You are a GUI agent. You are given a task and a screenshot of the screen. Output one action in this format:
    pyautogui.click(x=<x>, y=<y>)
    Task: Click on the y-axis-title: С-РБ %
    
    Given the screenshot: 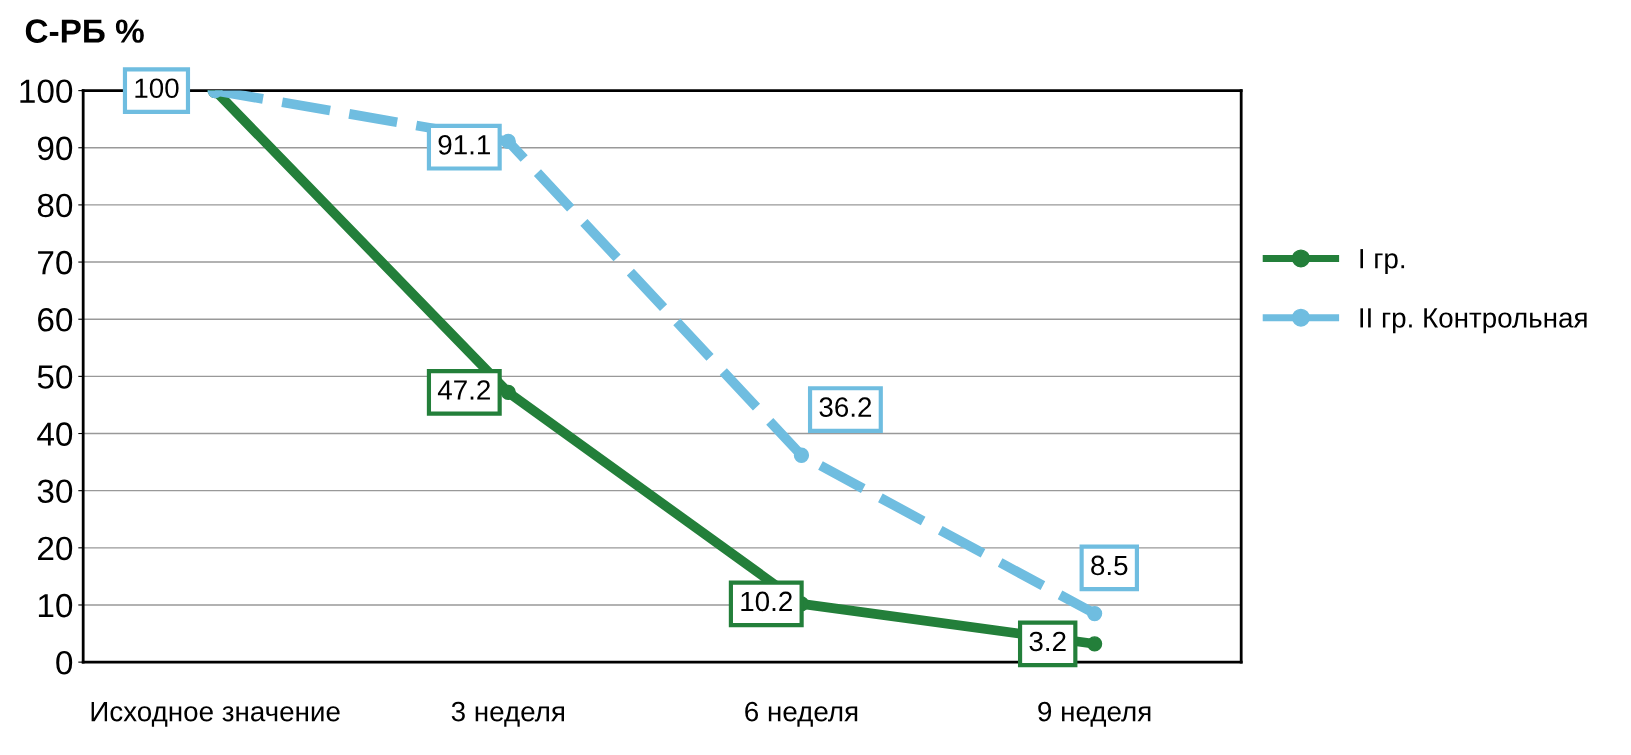 What is the action you would take?
    pyautogui.click(x=84, y=31)
    